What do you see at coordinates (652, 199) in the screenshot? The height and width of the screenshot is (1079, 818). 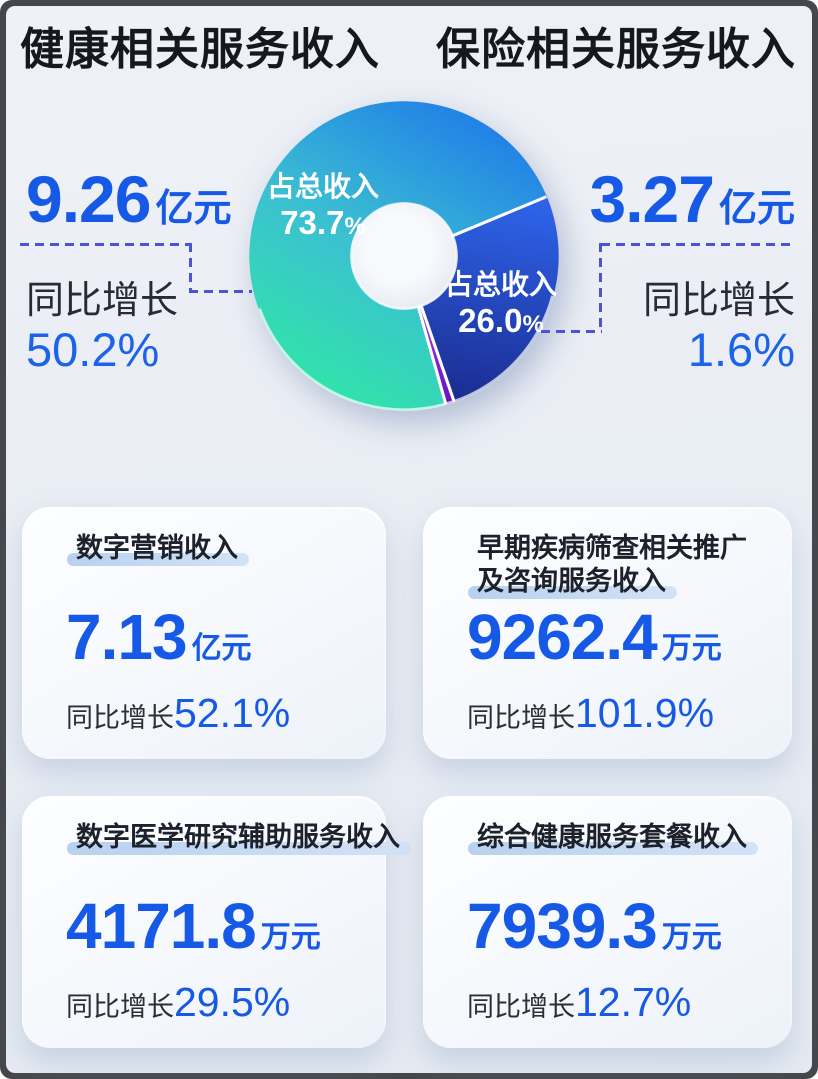 I see `insurance-revenue-number: 3.27` at bounding box center [652, 199].